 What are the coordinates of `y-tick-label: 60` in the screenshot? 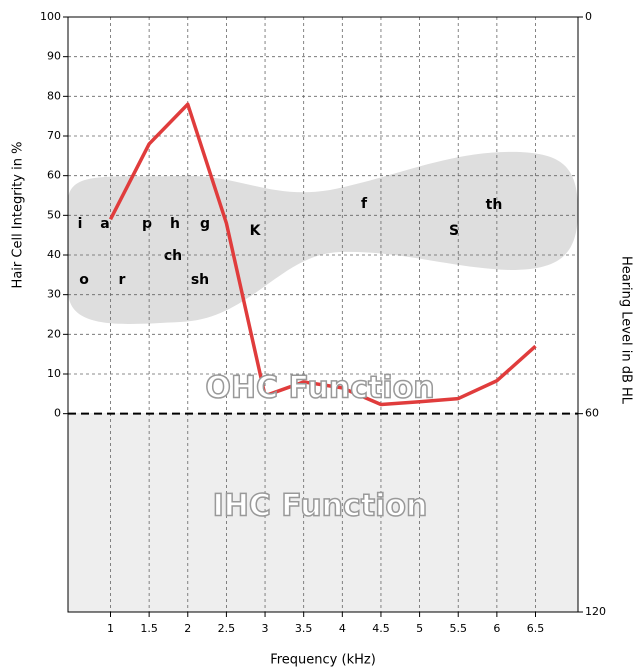 It's located at (54, 175).